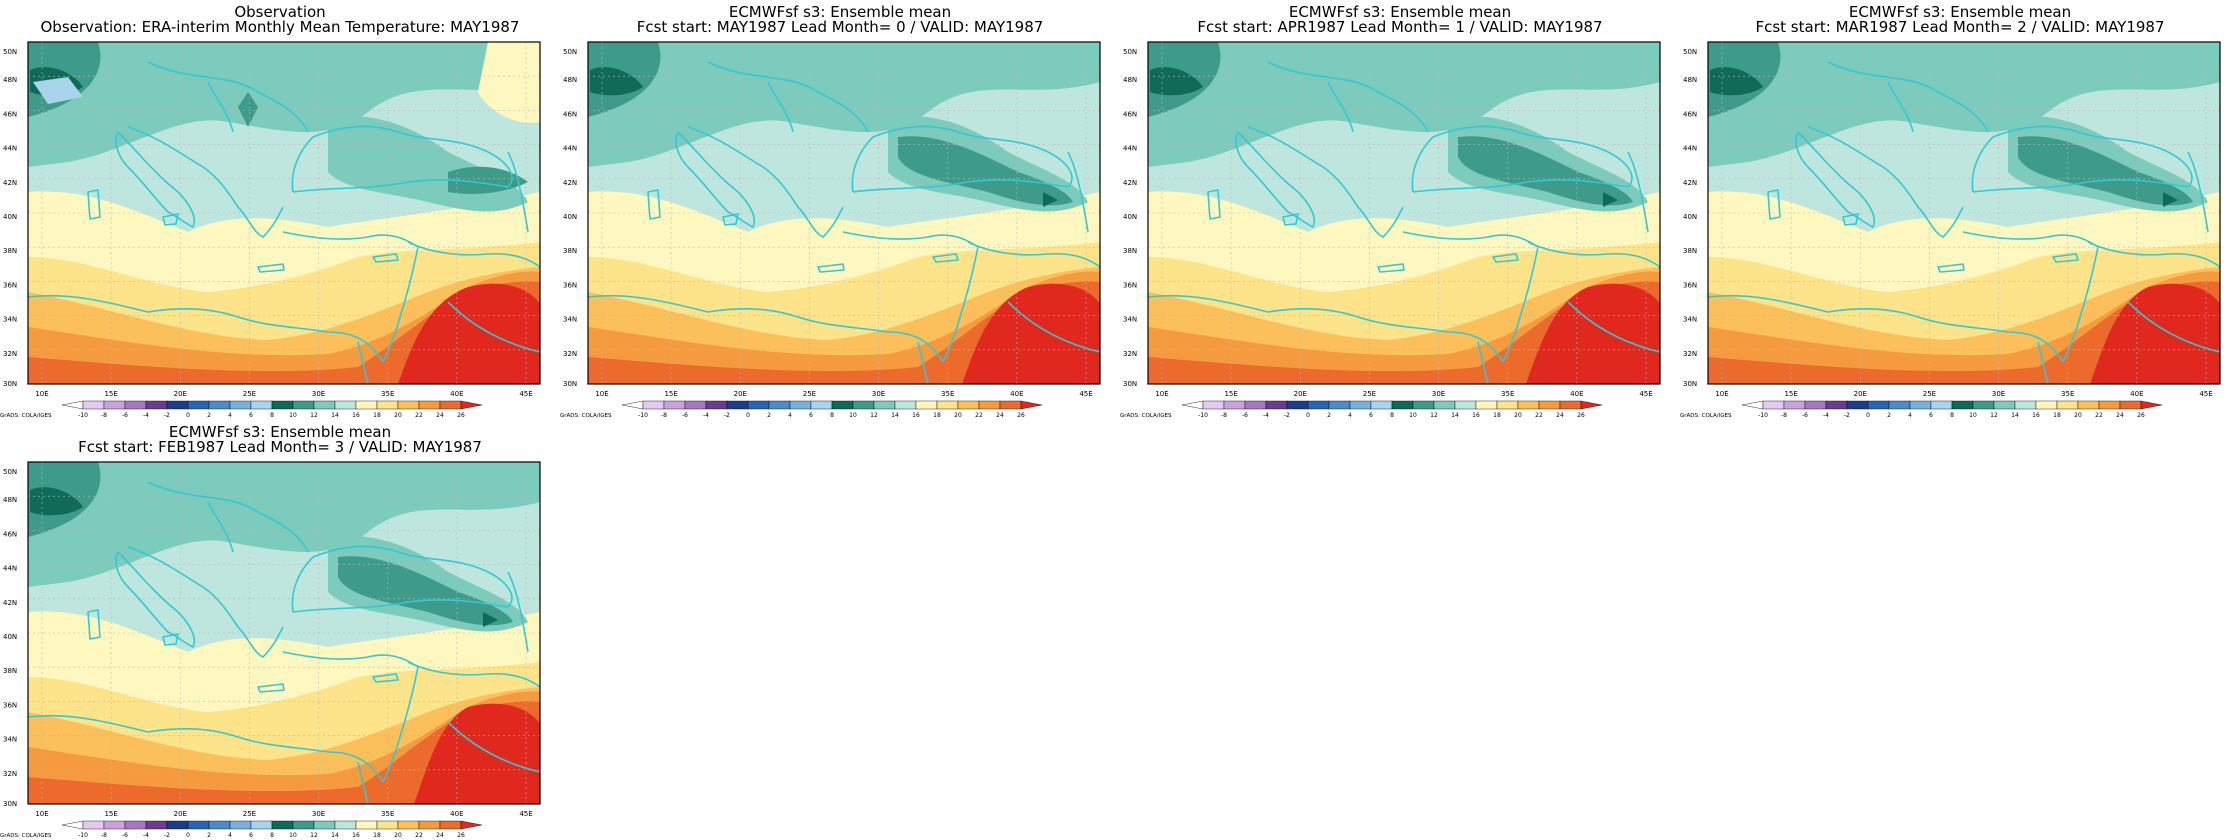 The image size is (2240, 840). I want to click on map-area, so click(844, 213).